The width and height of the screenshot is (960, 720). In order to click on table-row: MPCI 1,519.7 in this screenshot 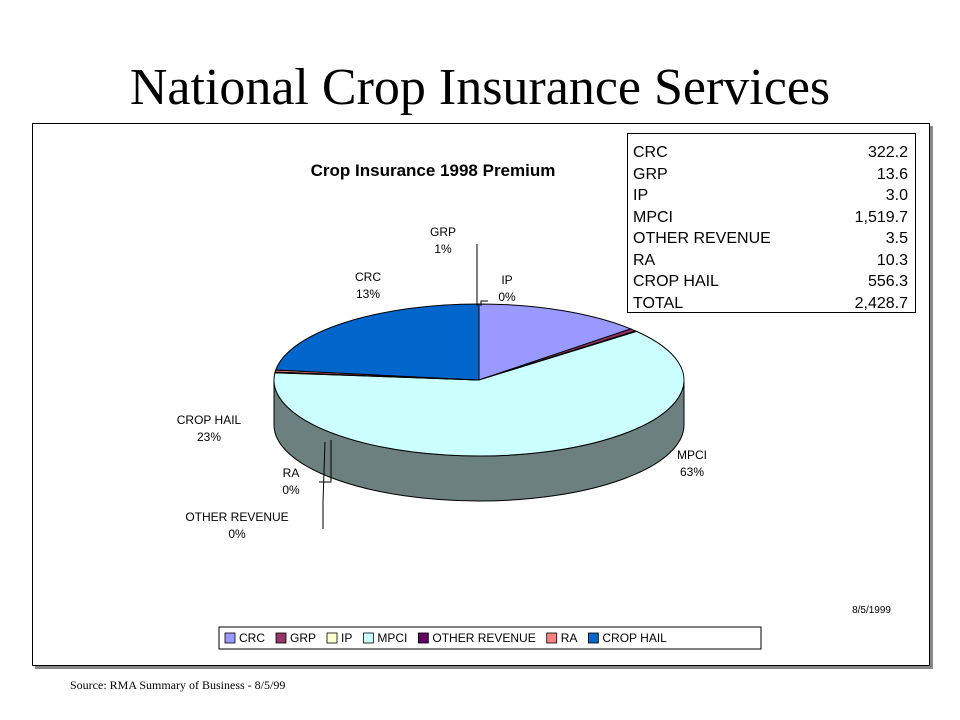, I will do `click(770, 220)`.